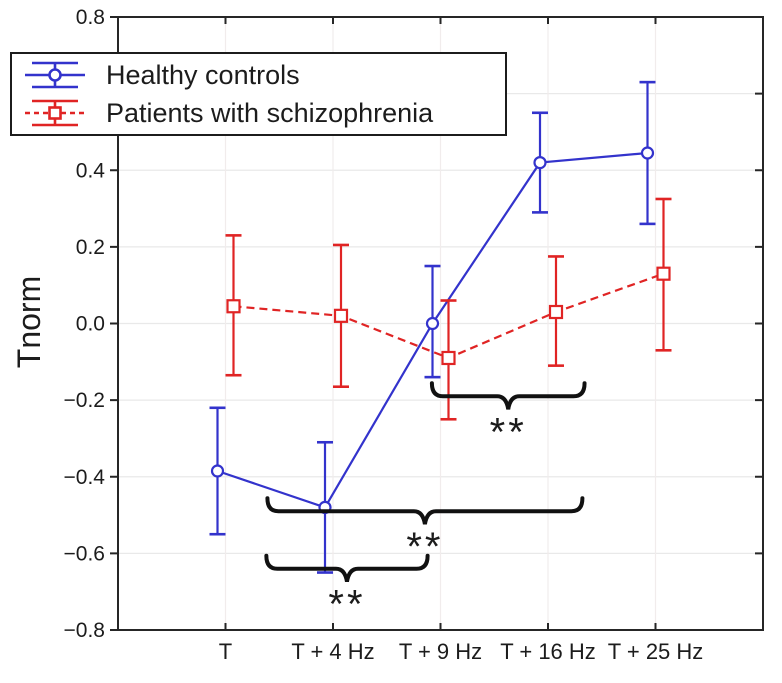 This screenshot has height=683, width=782. I want to click on y-tick-label: −0.2, so click(84, 400).